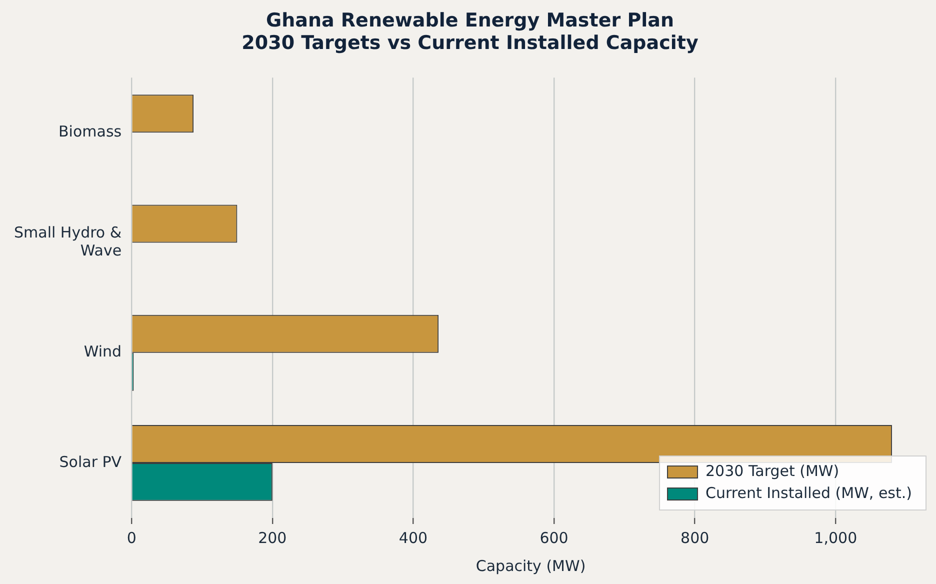 Image resolution: width=936 pixels, height=584 pixels. I want to click on x-axis-title: Capacity (MW), so click(531, 565).